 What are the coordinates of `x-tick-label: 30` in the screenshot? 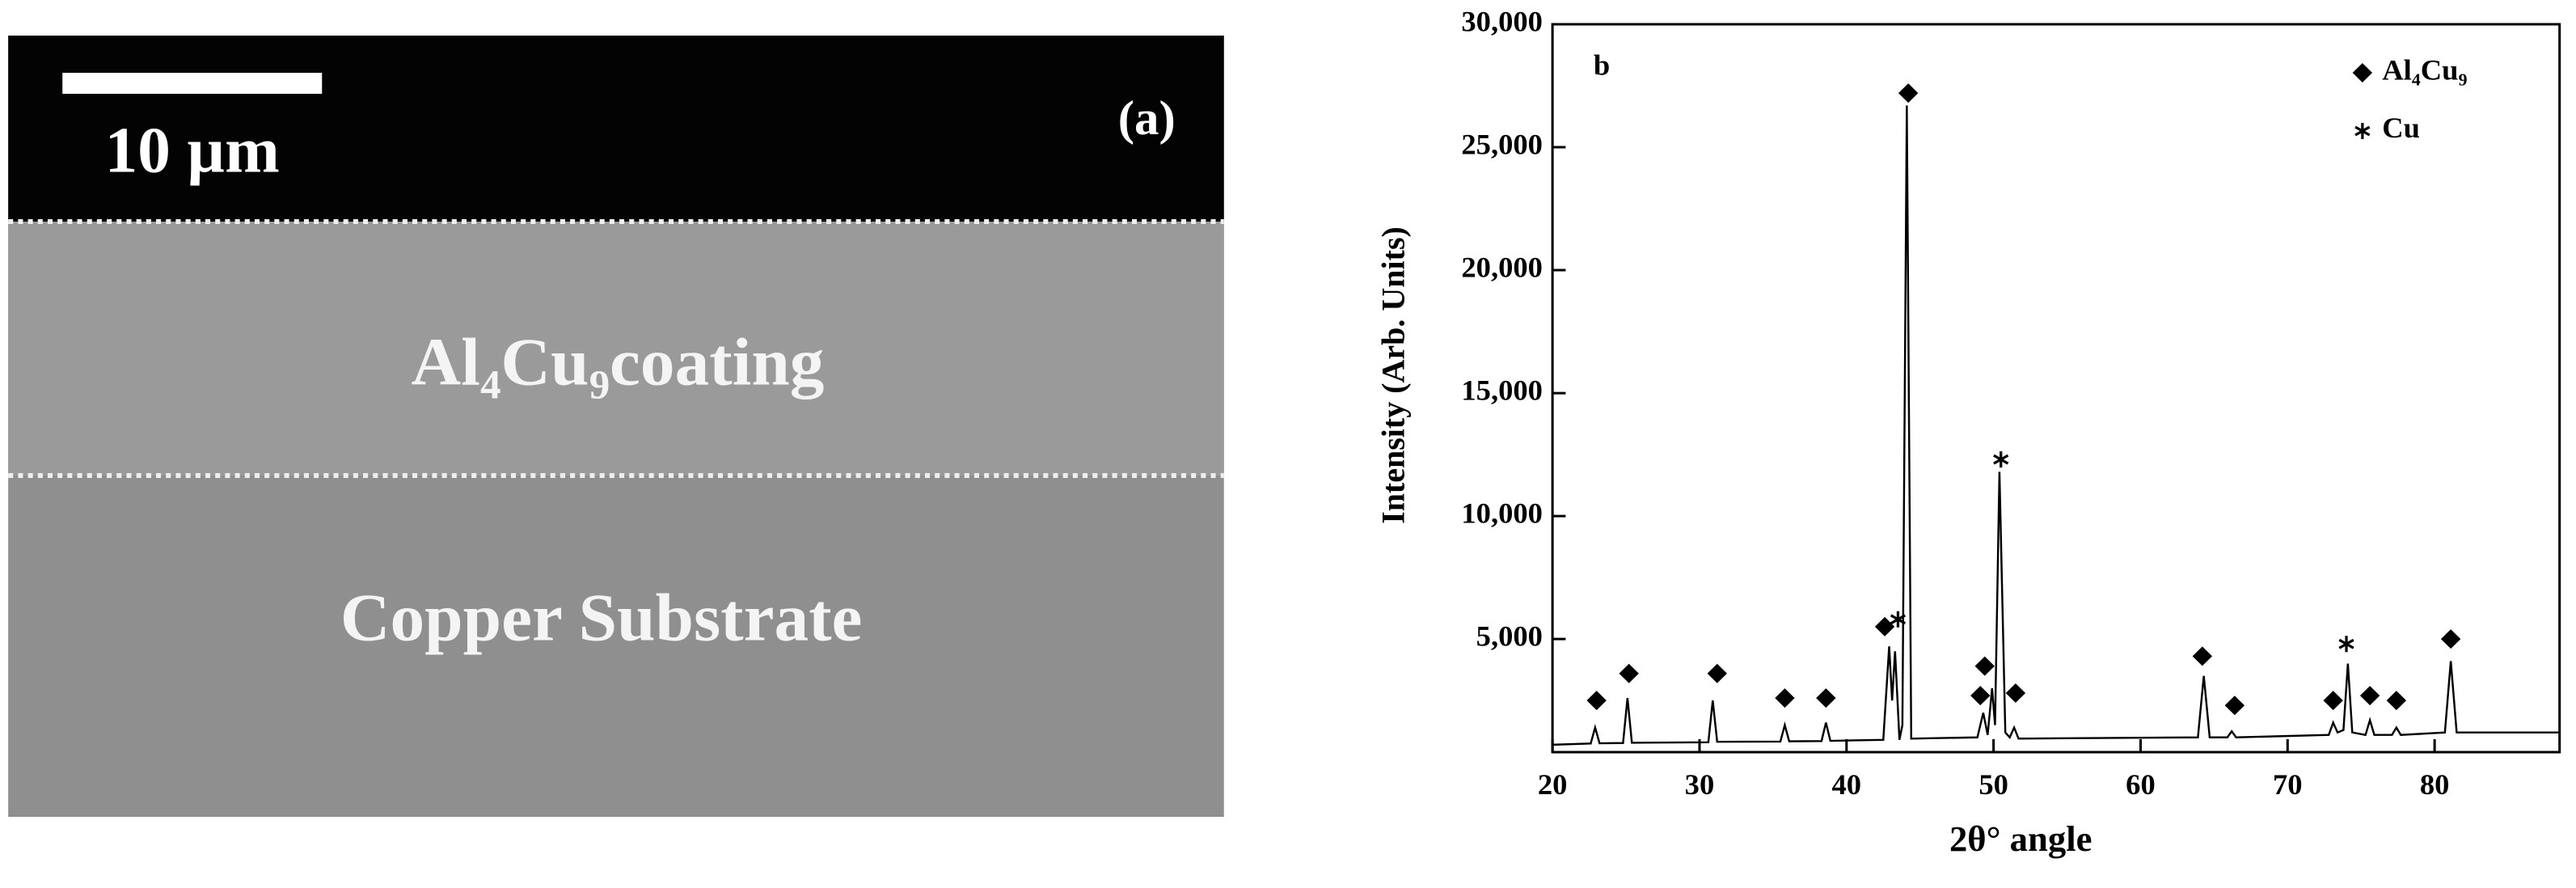 It's located at (1700, 785).